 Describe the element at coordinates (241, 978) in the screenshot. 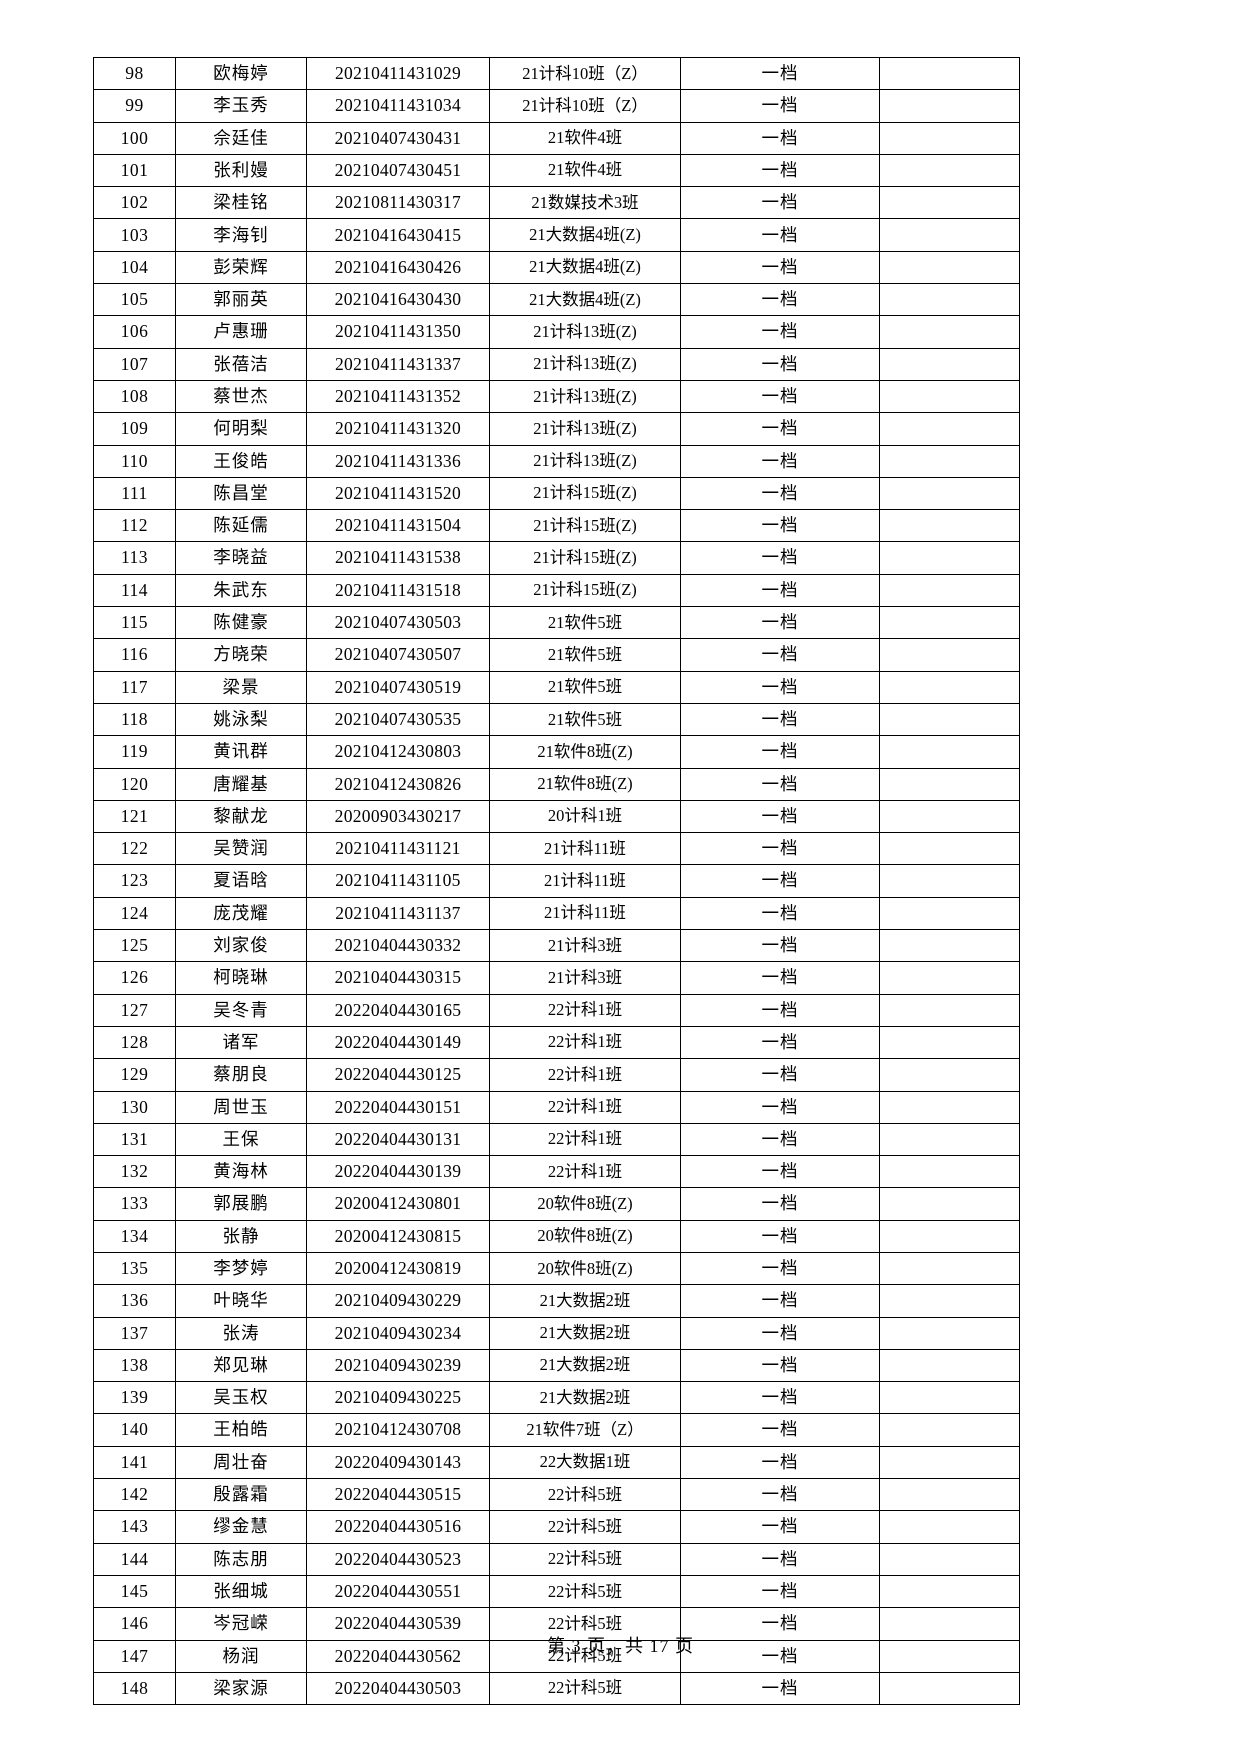

I see `student-name: 柯晓琳` at that location.